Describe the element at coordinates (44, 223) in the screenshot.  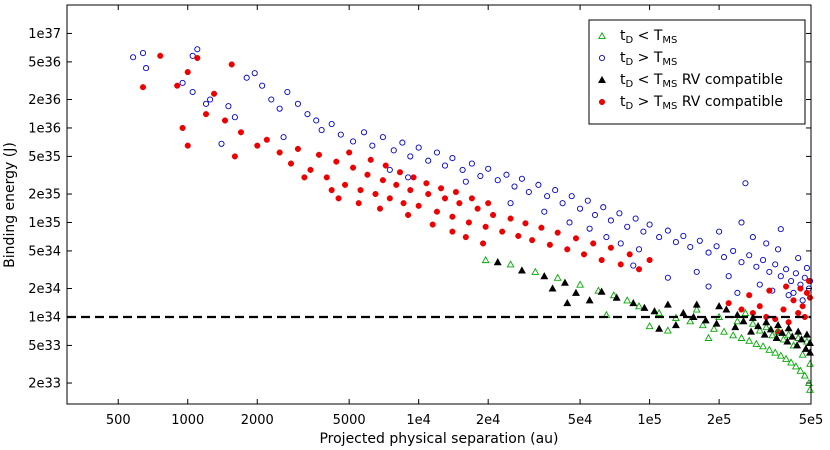
I see `y-tick-label: 1e35` at that location.